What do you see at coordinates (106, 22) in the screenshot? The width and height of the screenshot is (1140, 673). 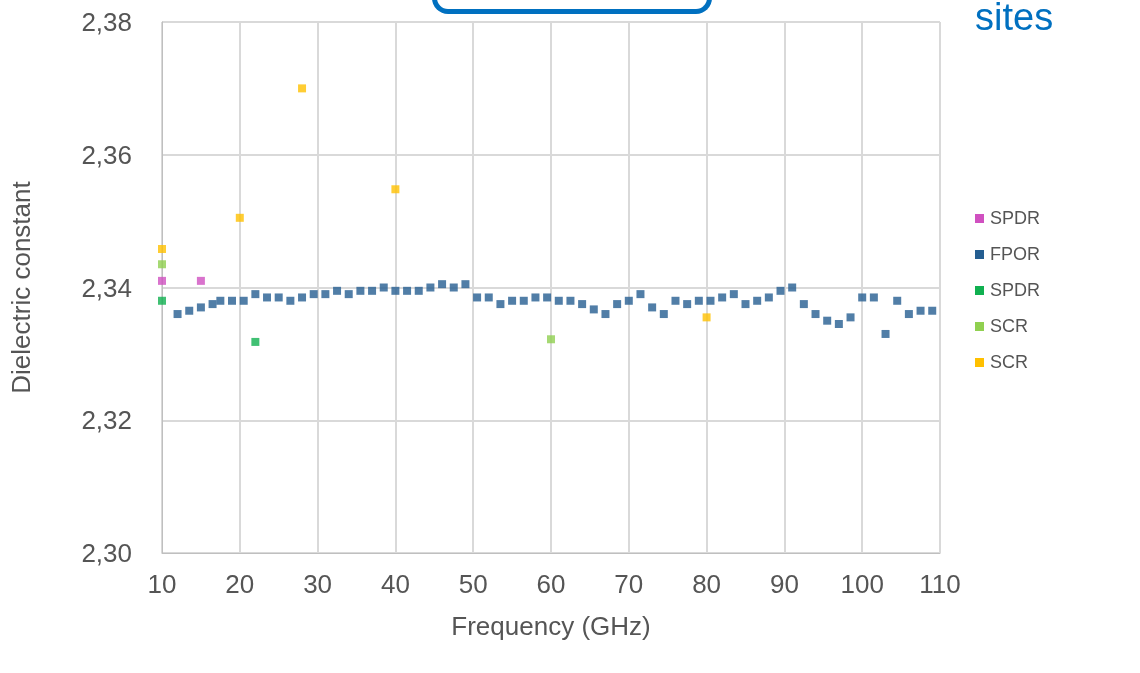 I see `y-tick-label: 2,38` at bounding box center [106, 22].